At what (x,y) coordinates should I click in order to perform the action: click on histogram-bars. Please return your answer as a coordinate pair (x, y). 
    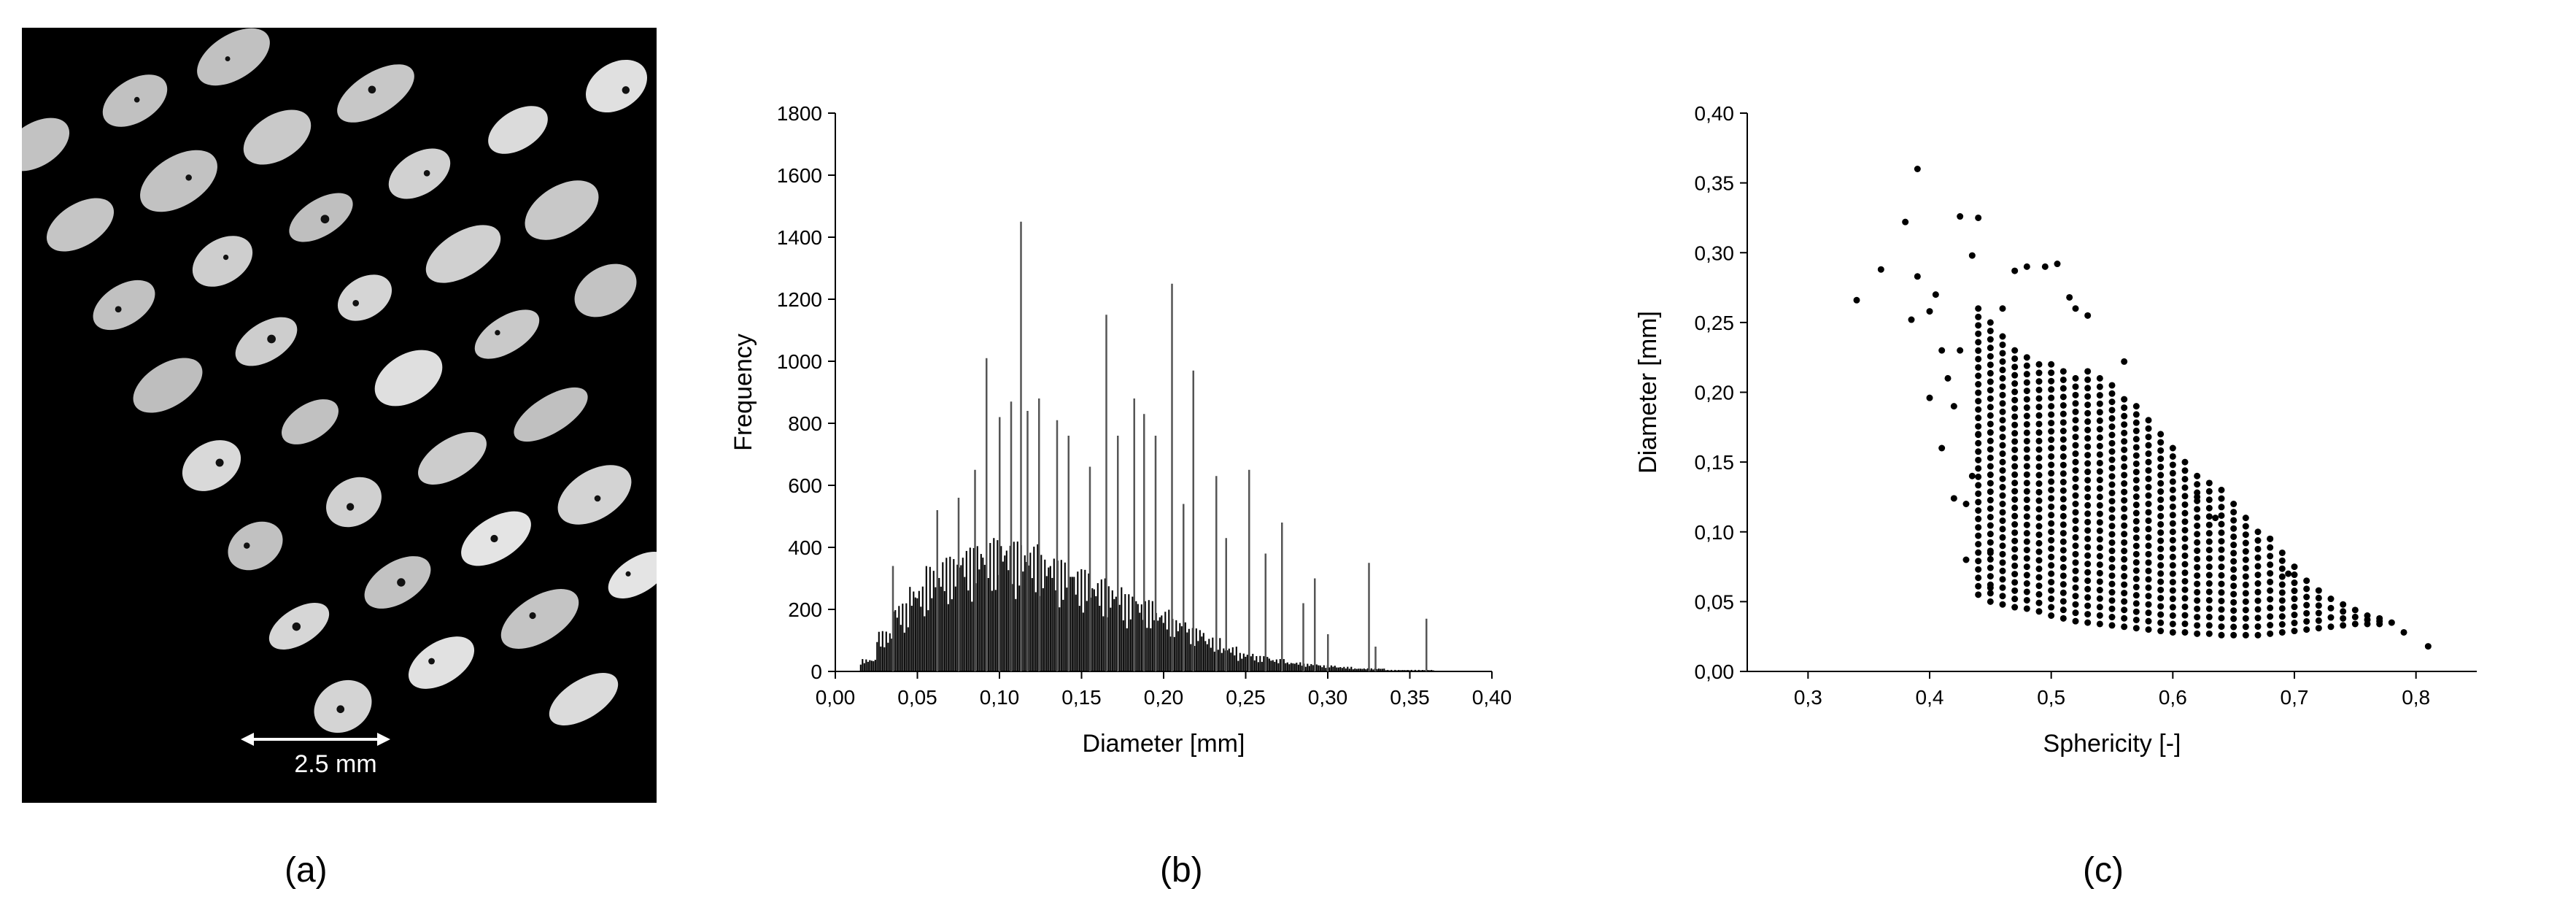
    Looking at the image, I should click on (1146, 604).